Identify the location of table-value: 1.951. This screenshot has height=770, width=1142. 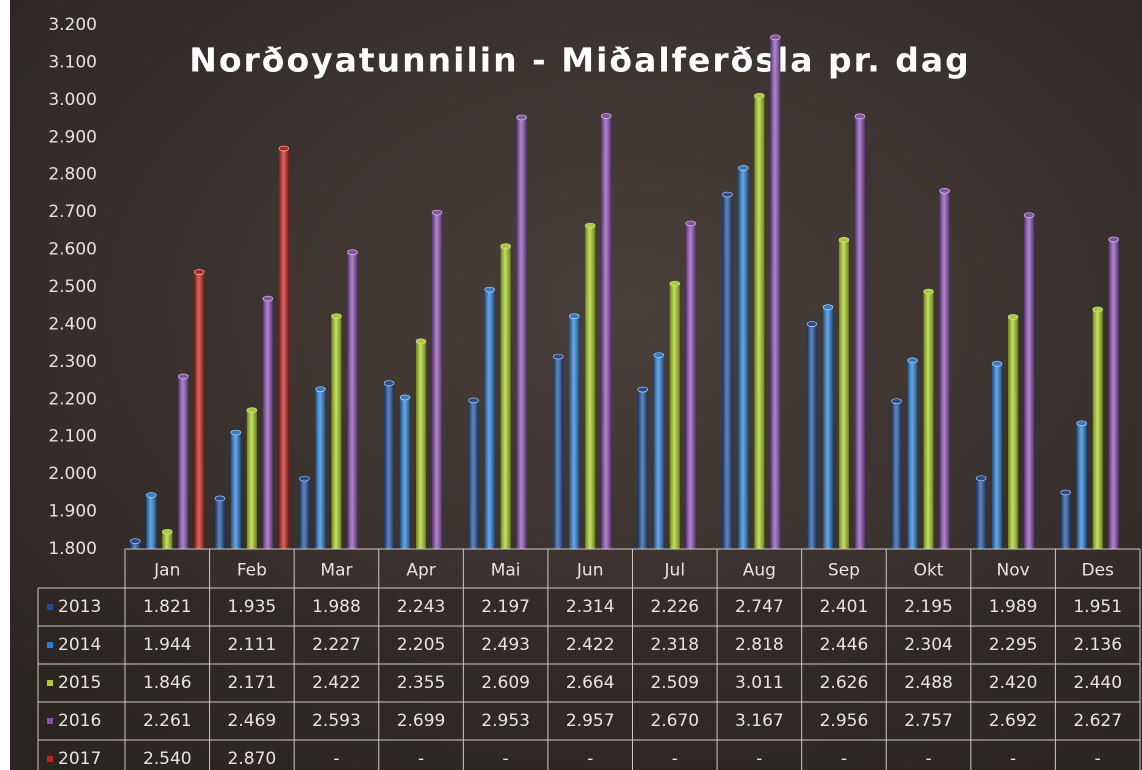
(1097, 607).